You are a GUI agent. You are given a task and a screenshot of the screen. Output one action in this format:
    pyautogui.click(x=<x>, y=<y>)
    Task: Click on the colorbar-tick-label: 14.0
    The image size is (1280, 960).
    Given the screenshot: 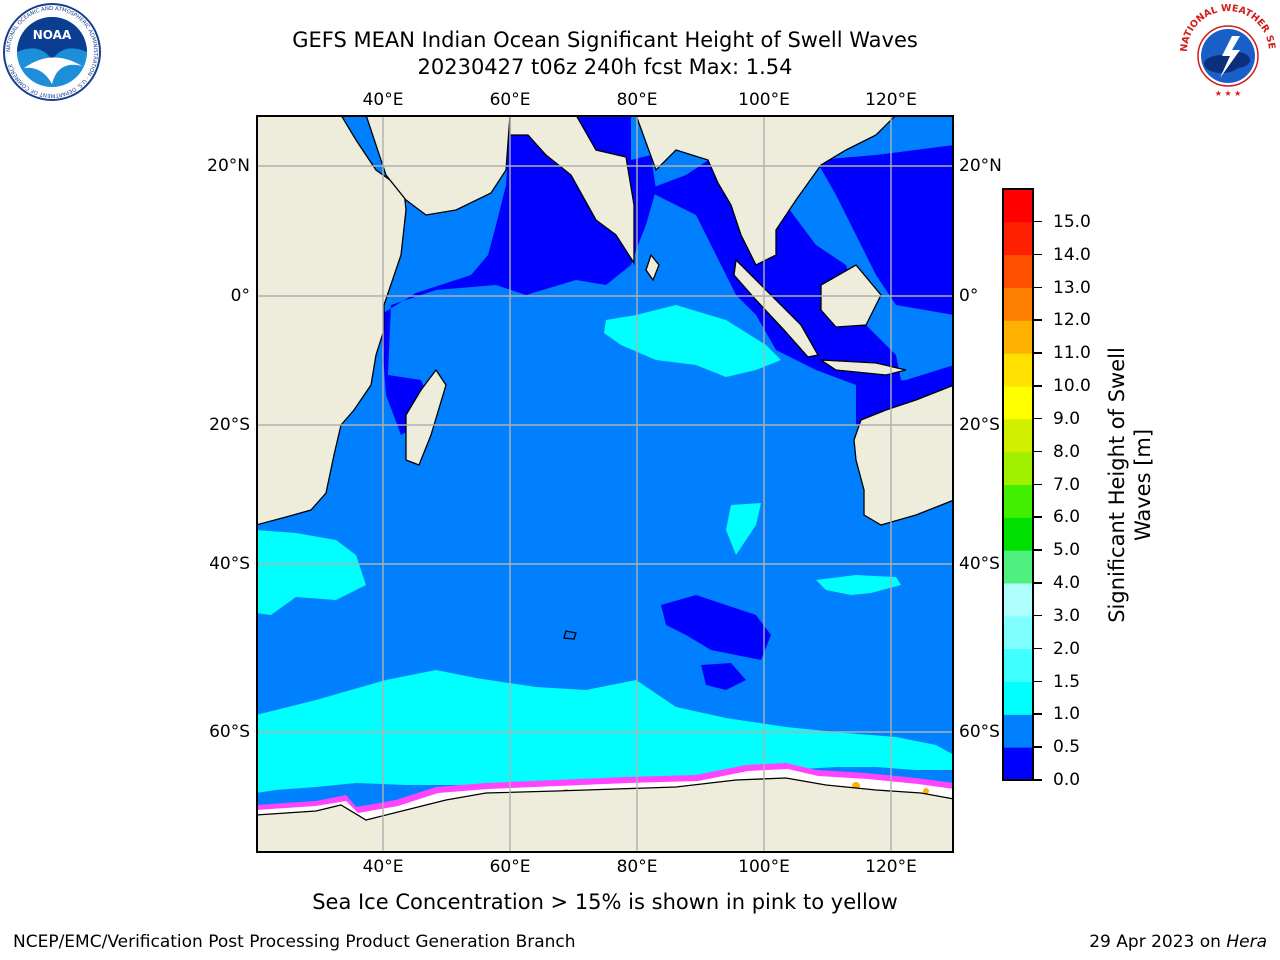 What is the action you would take?
    pyautogui.click(x=1072, y=254)
    